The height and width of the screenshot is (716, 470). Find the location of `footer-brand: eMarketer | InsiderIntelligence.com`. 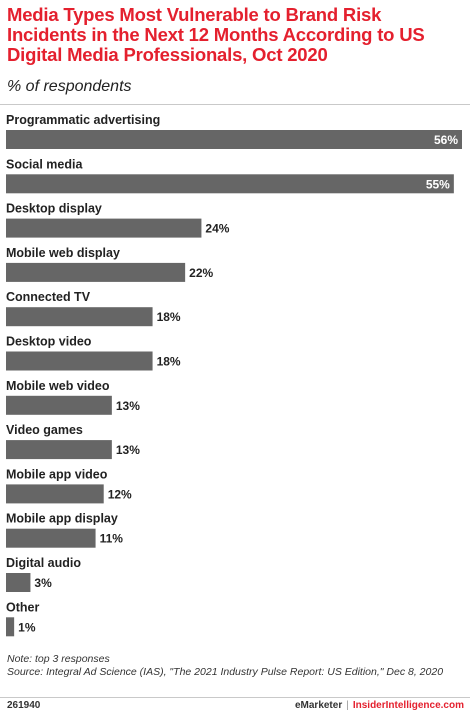

footer-brand: eMarketer | InsiderIntelligence.com is located at coordinates (379, 705).